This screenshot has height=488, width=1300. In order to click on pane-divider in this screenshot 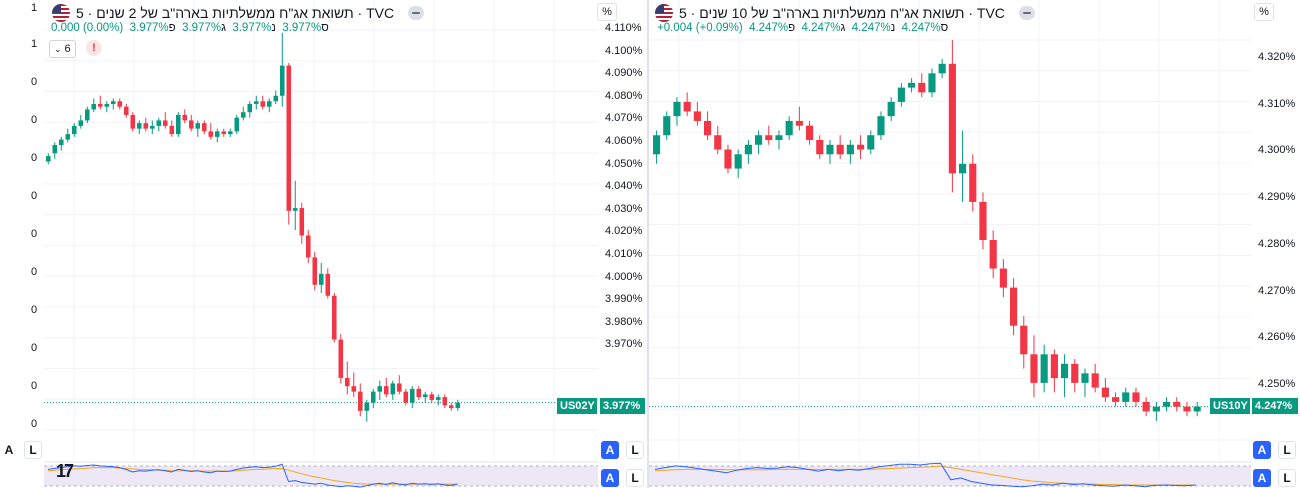, I will do `click(648, 244)`.